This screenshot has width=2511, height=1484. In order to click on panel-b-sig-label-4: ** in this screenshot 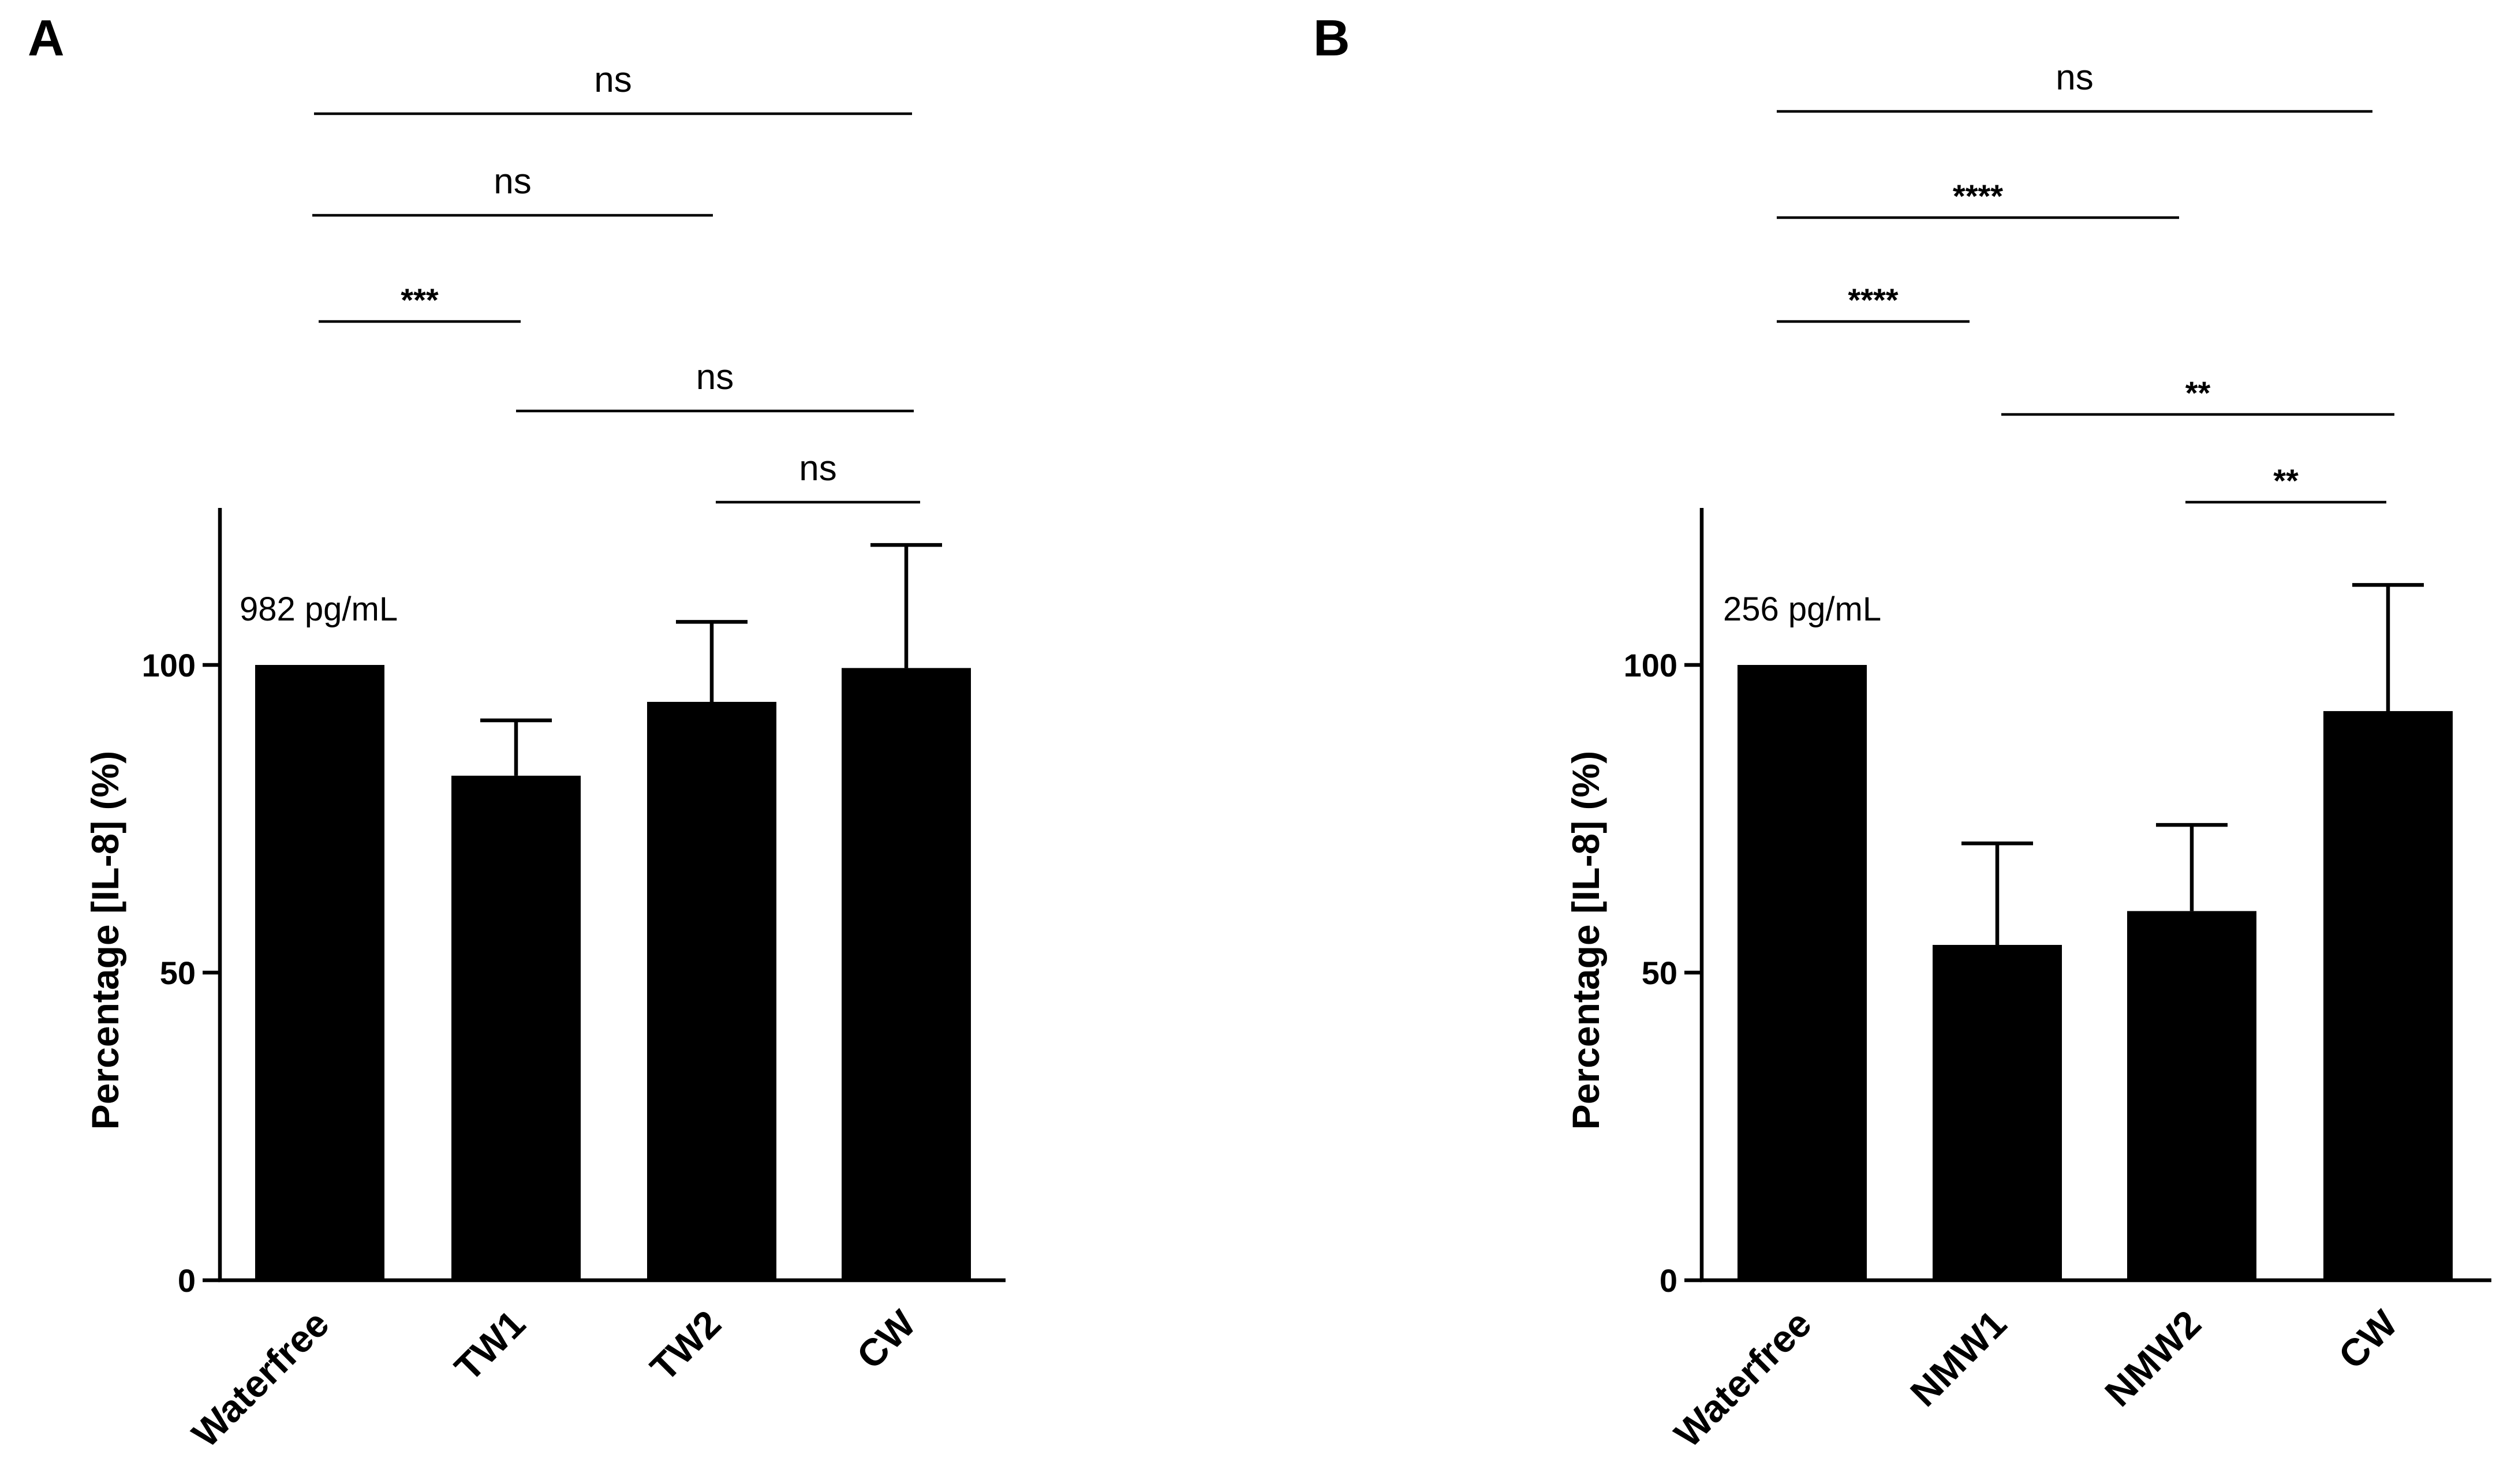, I will do `click(2198, 393)`.